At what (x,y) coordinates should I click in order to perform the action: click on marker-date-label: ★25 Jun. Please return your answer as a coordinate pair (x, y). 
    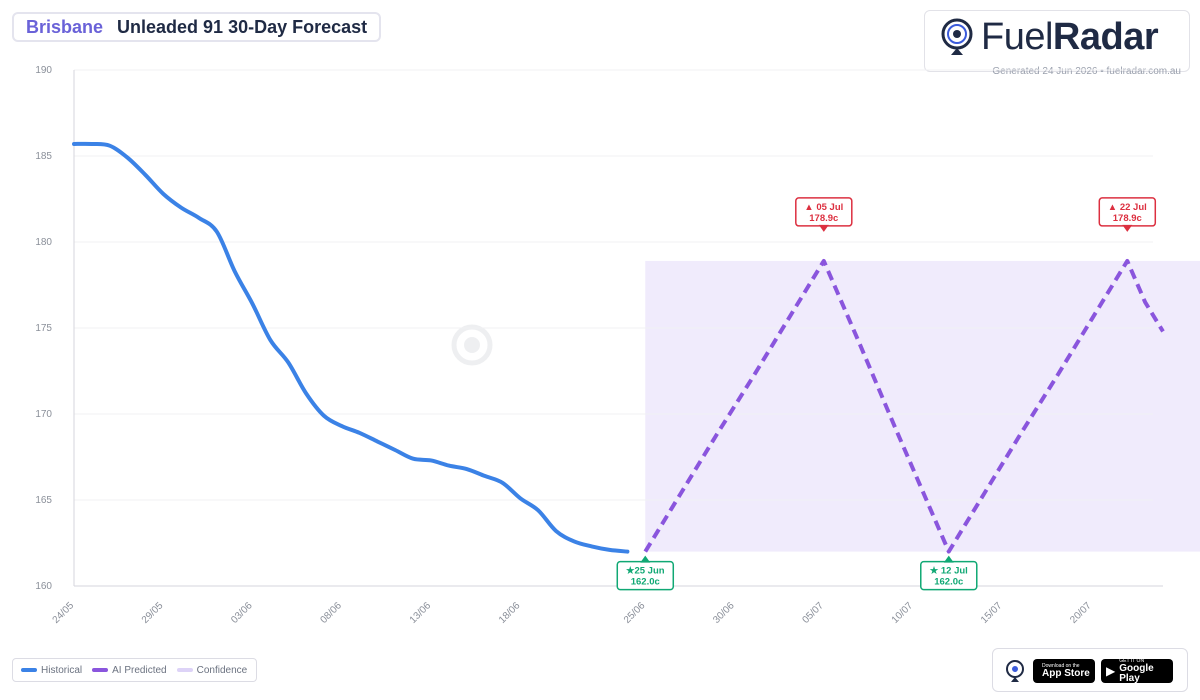
    Looking at the image, I should click on (645, 571).